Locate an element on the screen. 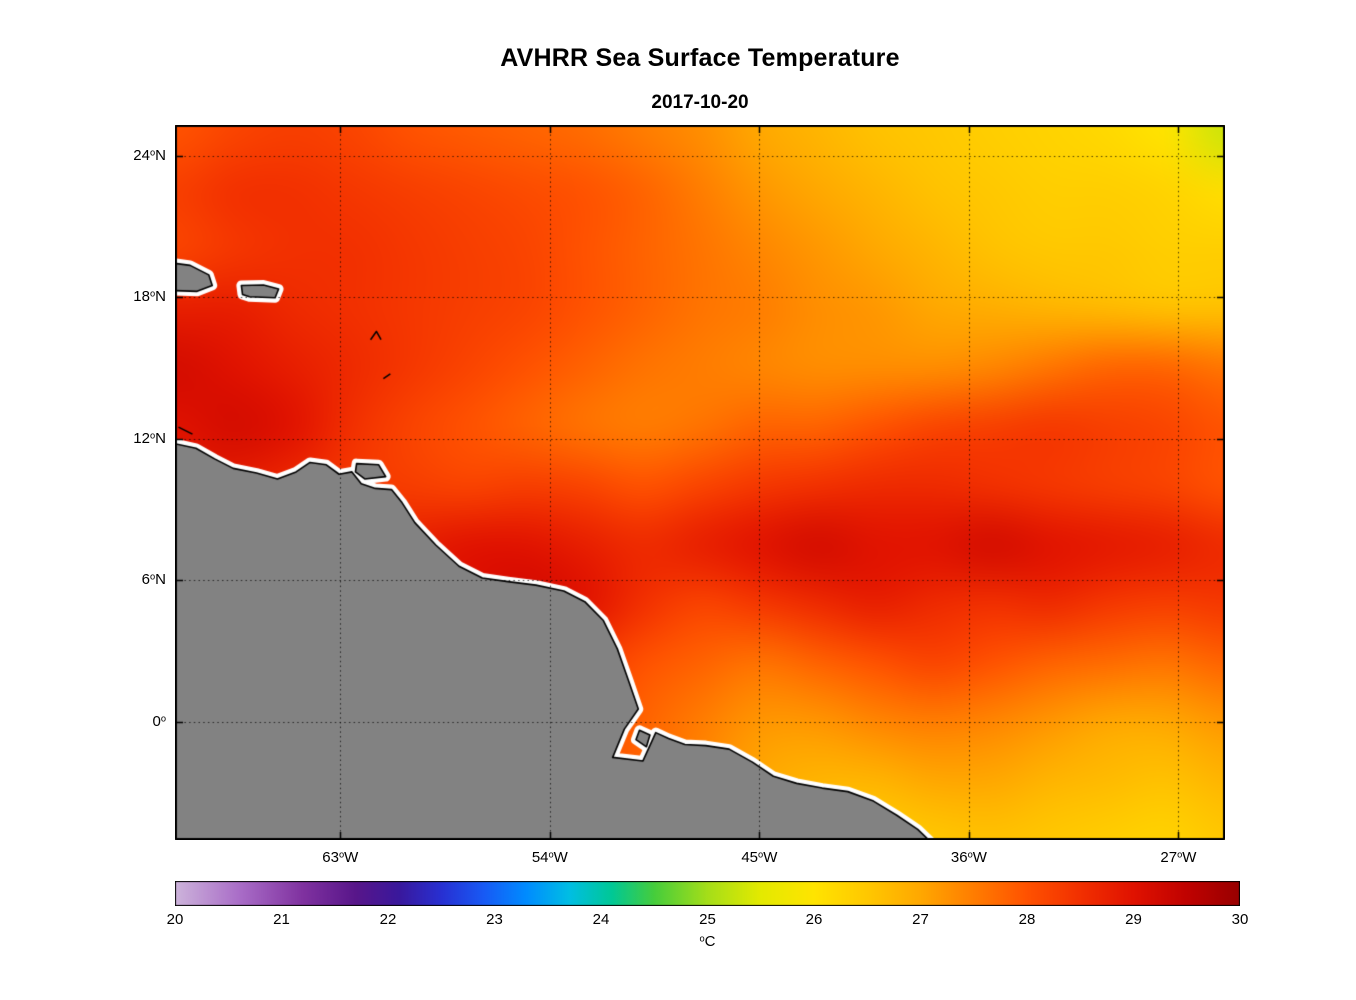 The height and width of the screenshot is (1000, 1356). colorbar-tick-label: 21 is located at coordinates (281, 919).